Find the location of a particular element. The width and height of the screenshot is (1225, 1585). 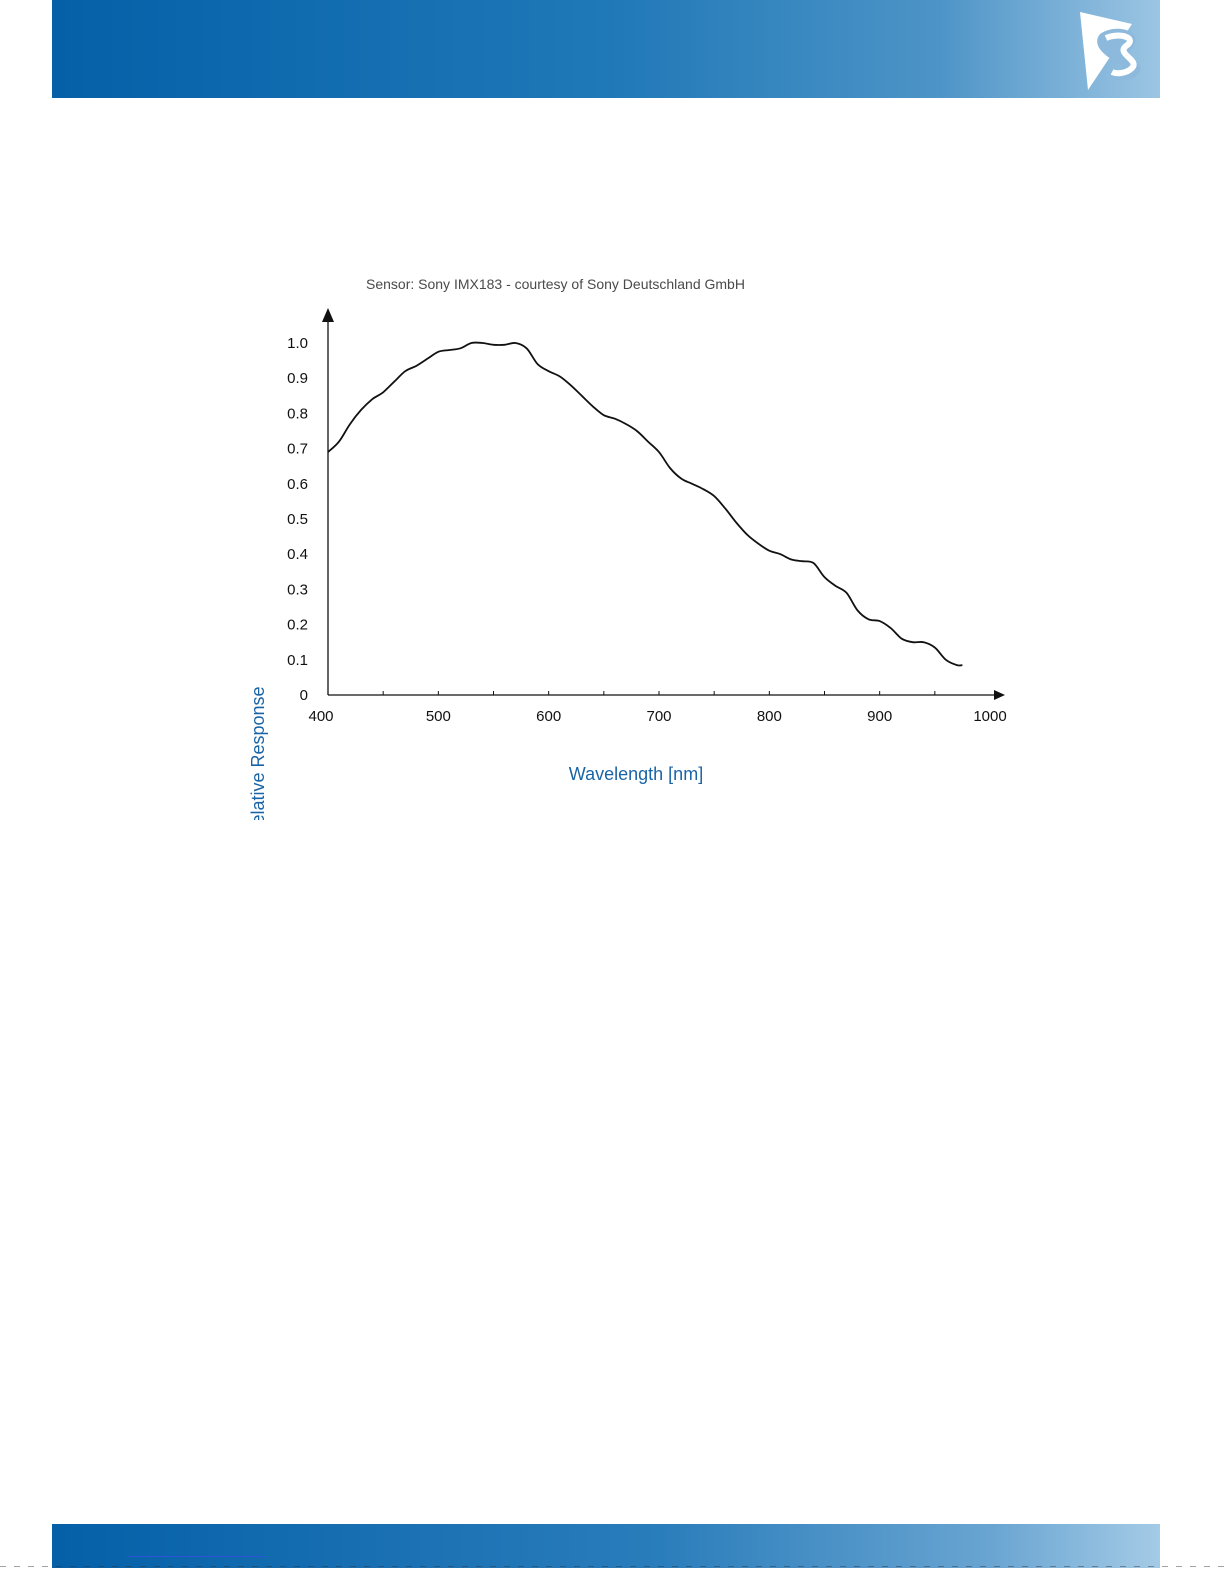

y-tick-label: 0 is located at coordinates (304, 695).